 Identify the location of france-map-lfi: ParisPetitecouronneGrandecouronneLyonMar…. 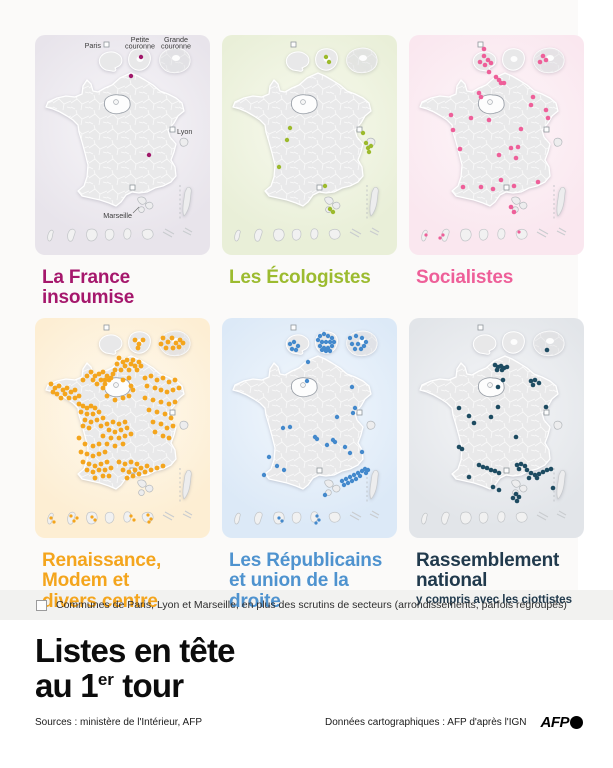
(119, 138).